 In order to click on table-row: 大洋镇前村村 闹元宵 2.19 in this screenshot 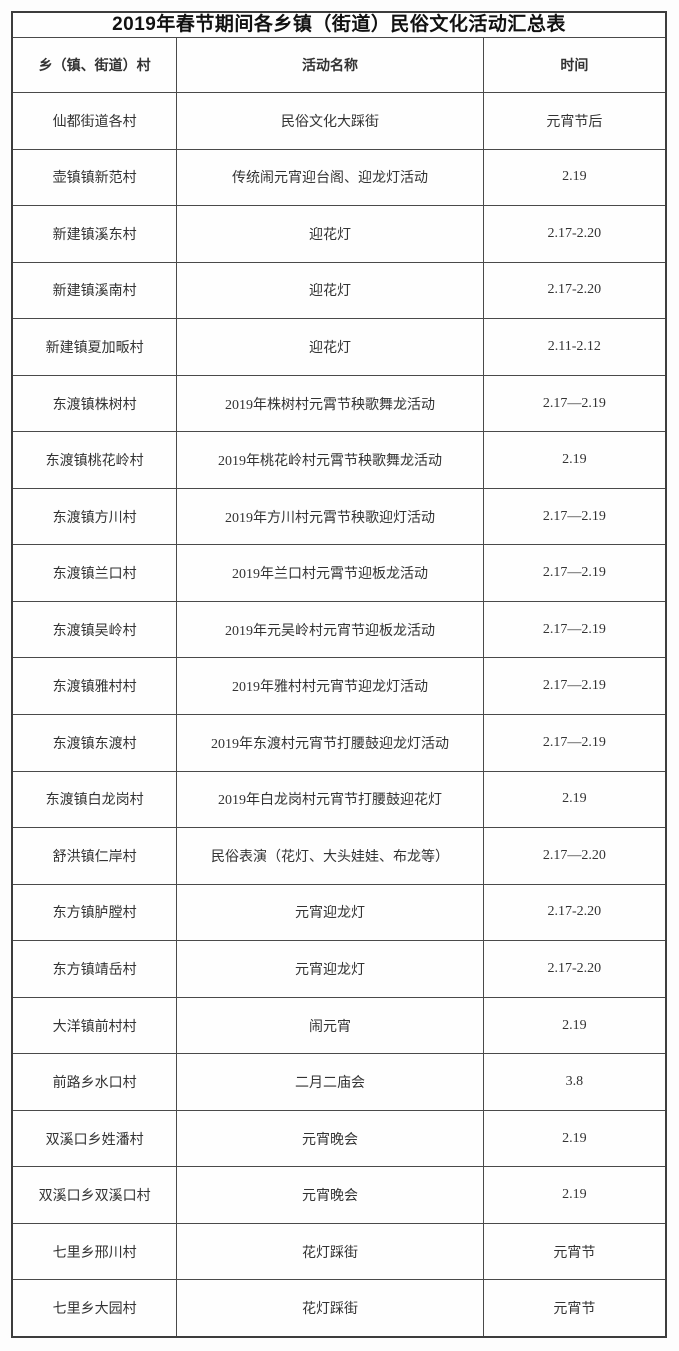, I will do `click(339, 1026)`.